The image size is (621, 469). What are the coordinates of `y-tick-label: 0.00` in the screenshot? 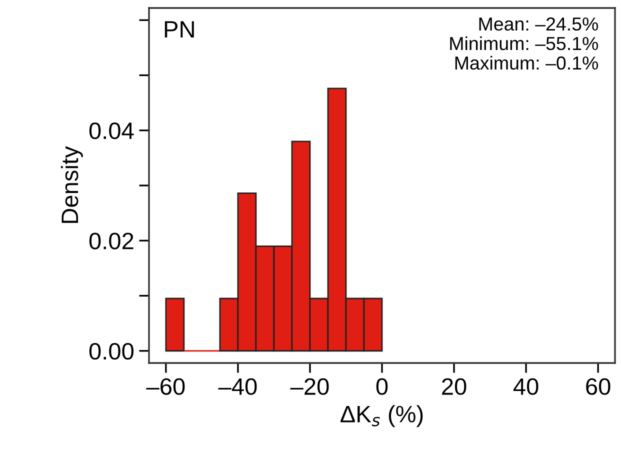 It's located at (111, 351).